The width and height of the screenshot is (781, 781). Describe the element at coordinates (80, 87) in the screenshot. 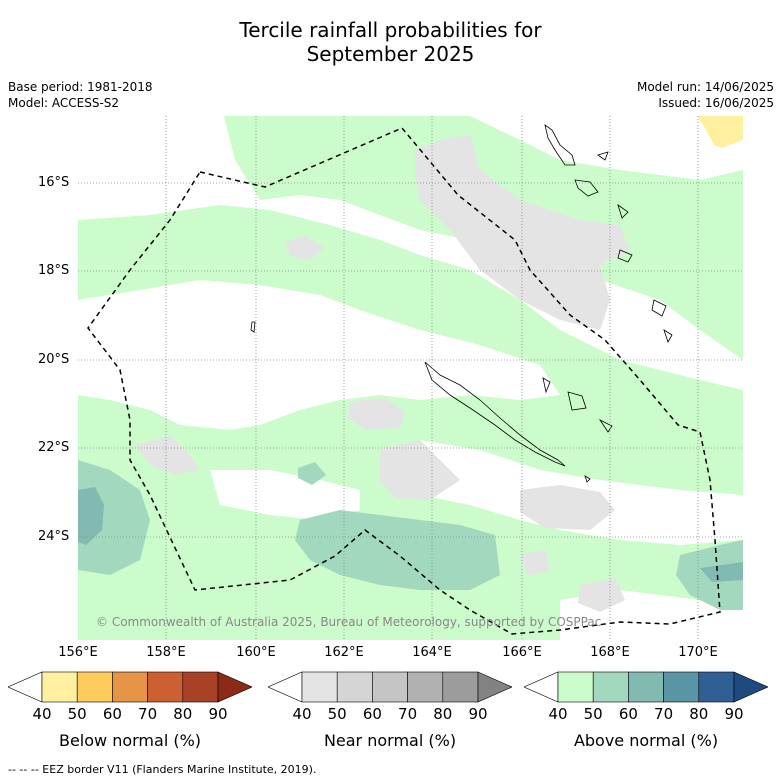

I see `base-period: Base period: 1981-2018` at that location.